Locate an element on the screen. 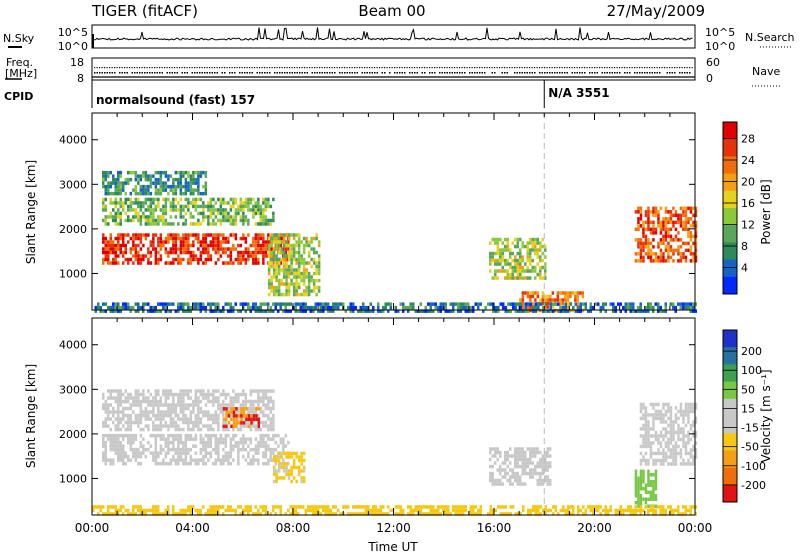  power-colorbar-segment is located at coordinates (730, 182).